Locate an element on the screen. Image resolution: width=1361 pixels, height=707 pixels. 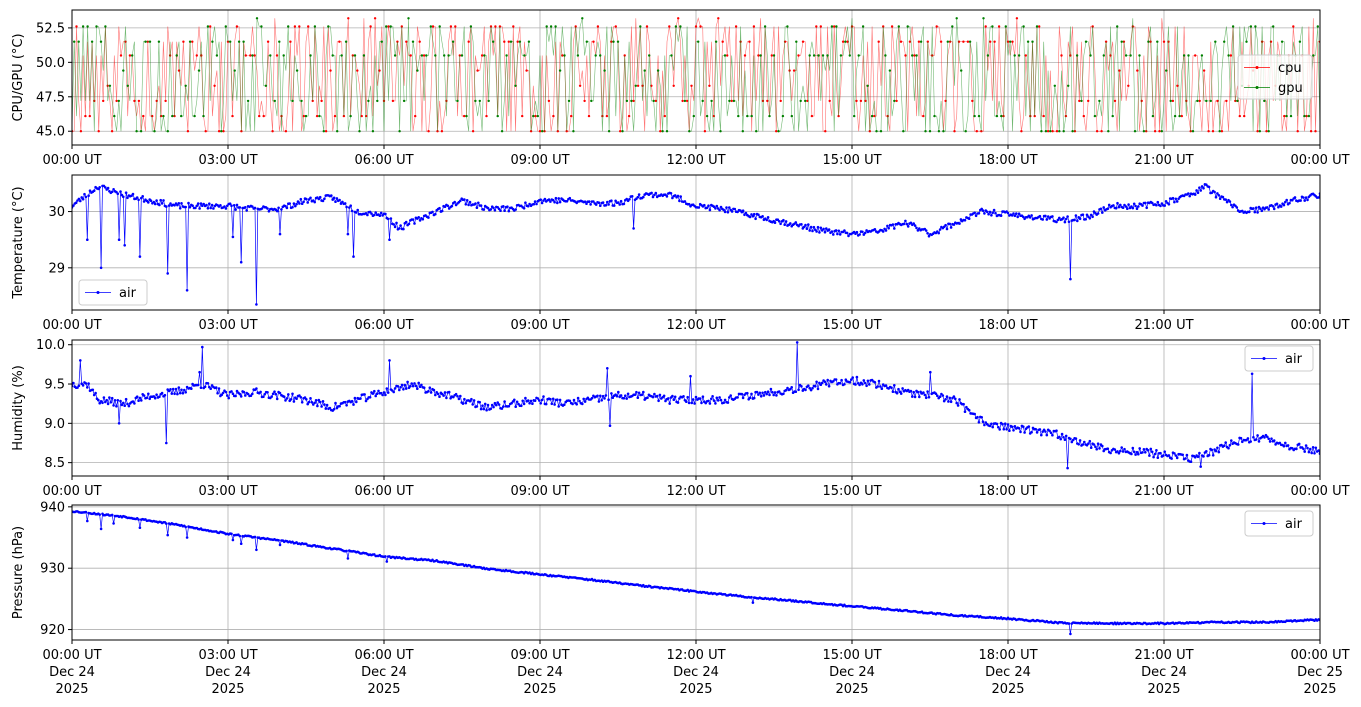
x-tick-label: 21:00 UT Dec 24 2025 is located at coordinates (1163, 672).